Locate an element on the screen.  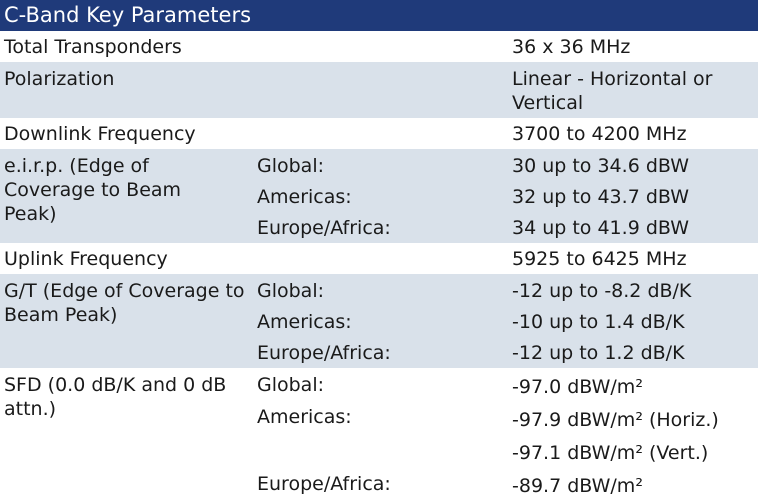
sfd-global-label: Global: is located at coordinates (291, 385).